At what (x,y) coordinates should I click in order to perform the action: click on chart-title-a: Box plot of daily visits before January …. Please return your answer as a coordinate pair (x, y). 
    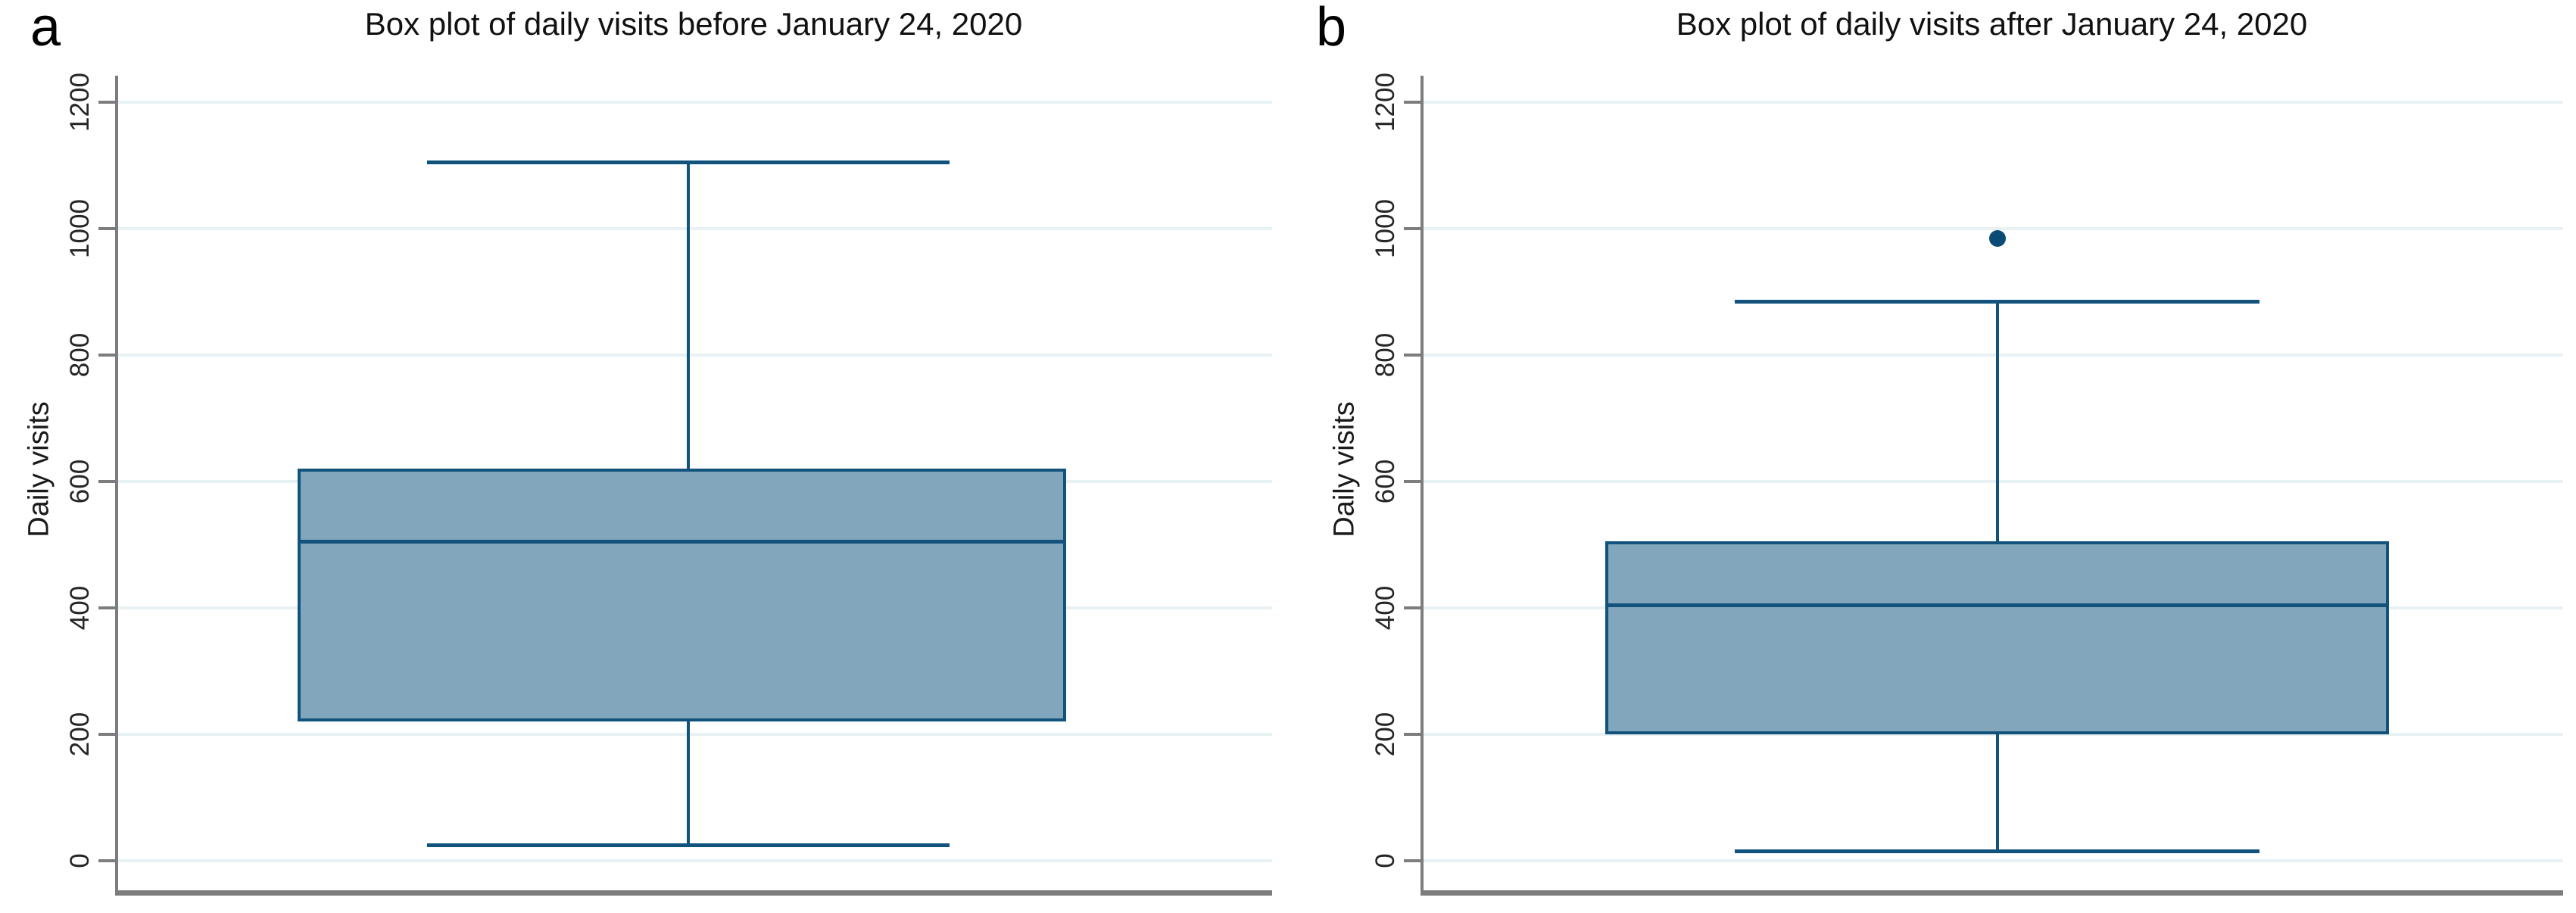
    Looking at the image, I should click on (693, 24).